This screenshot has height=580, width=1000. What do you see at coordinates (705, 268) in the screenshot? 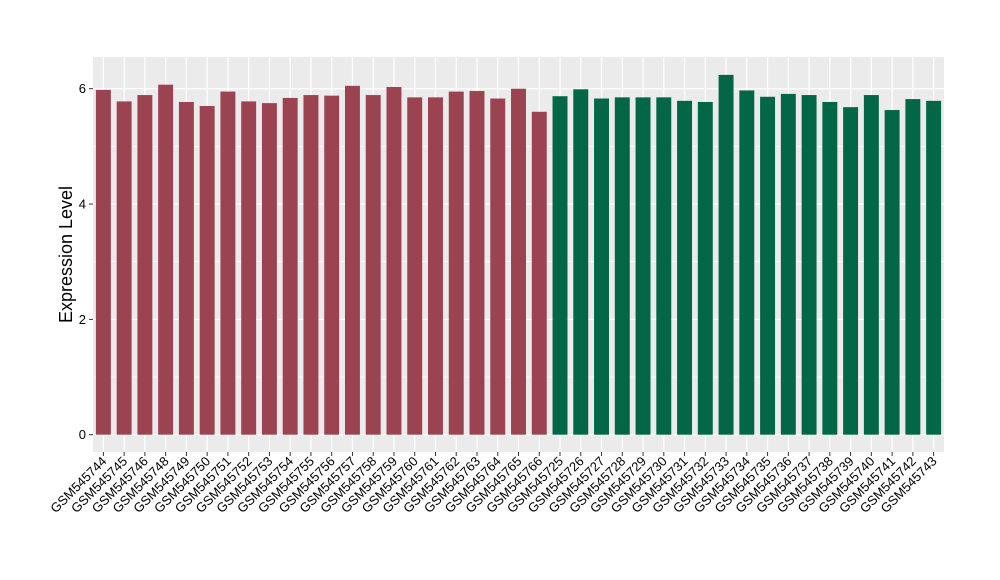
I see `bar-GSM545732` at bounding box center [705, 268].